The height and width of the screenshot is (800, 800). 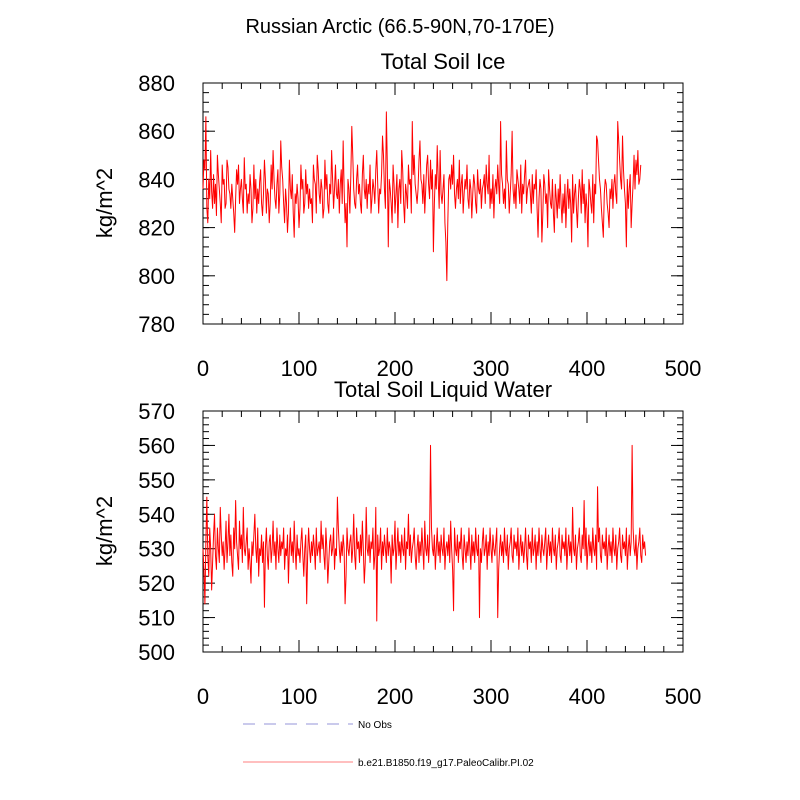 I want to click on y-tick-label: 500, so click(x=156, y=652).